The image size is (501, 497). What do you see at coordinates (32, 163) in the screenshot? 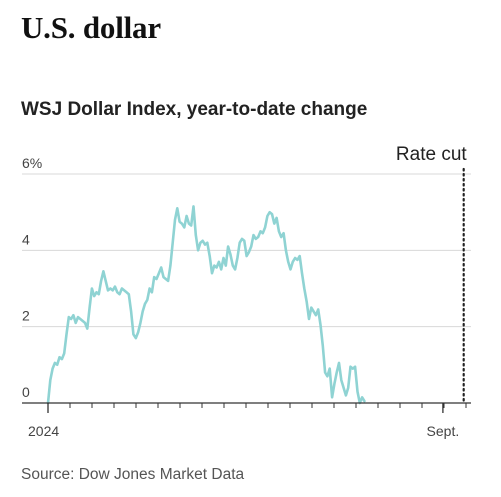
I see `y-tick-label: 6%` at bounding box center [32, 163].